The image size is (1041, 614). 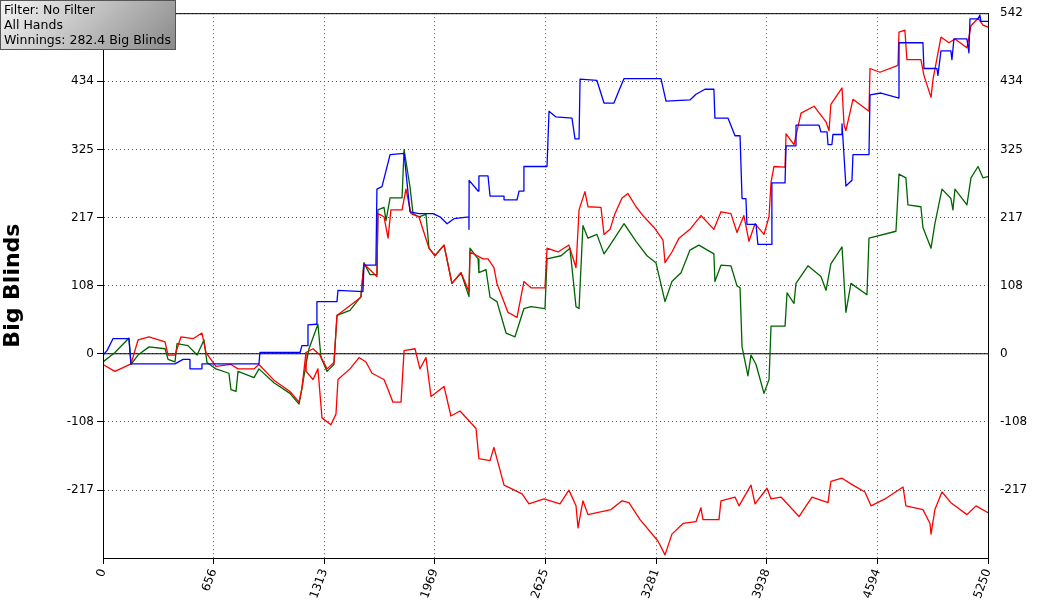 I want to click on x-tick-label: 0, so click(x=100, y=572).